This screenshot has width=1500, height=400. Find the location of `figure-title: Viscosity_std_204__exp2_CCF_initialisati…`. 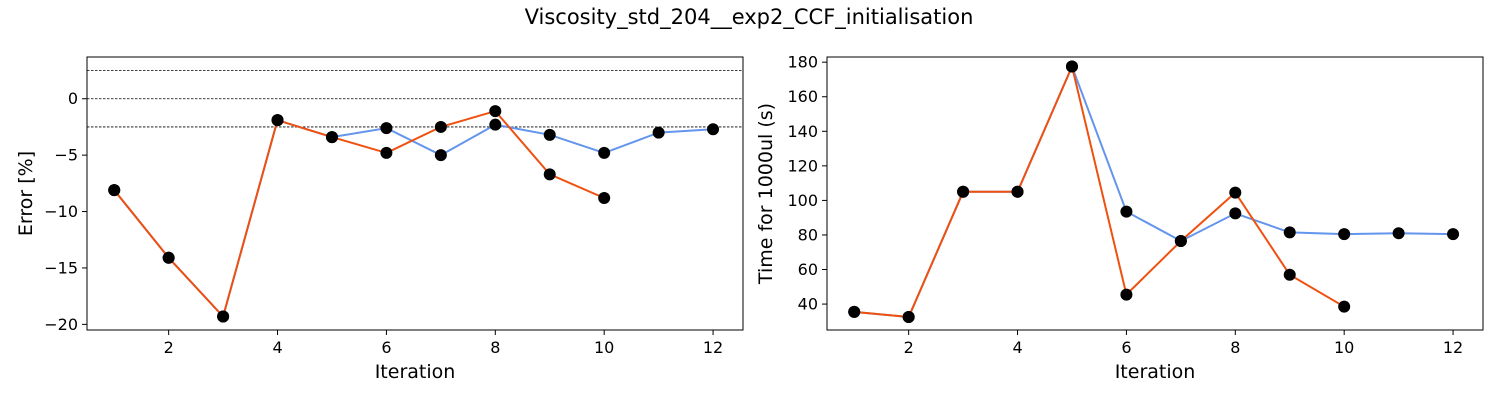

figure-title: Viscosity_std_204__exp2_CCF_initialisati… is located at coordinates (749, 17).